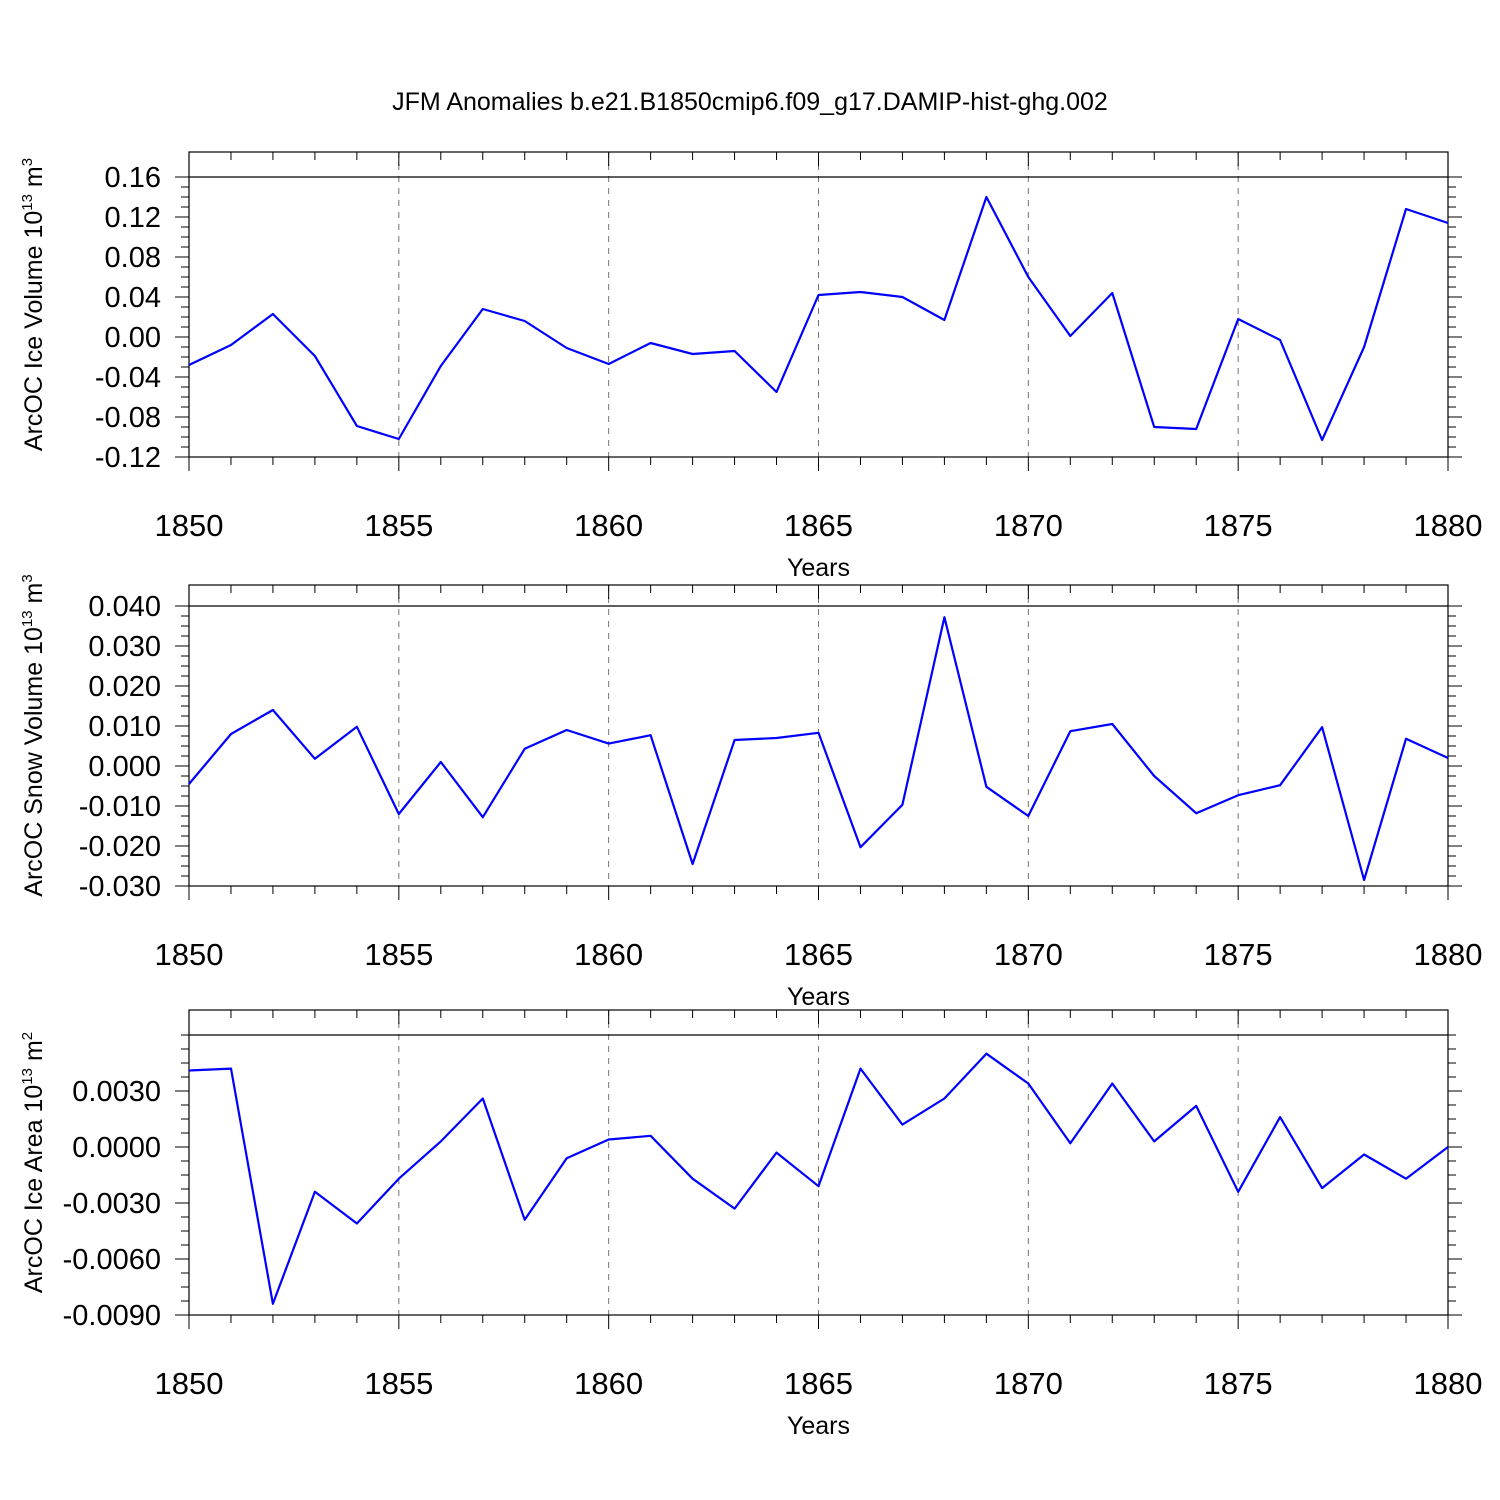  What do you see at coordinates (124, 687) in the screenshot?
I see `y-tick-label: 0.020` at bounding box center [124, 687].